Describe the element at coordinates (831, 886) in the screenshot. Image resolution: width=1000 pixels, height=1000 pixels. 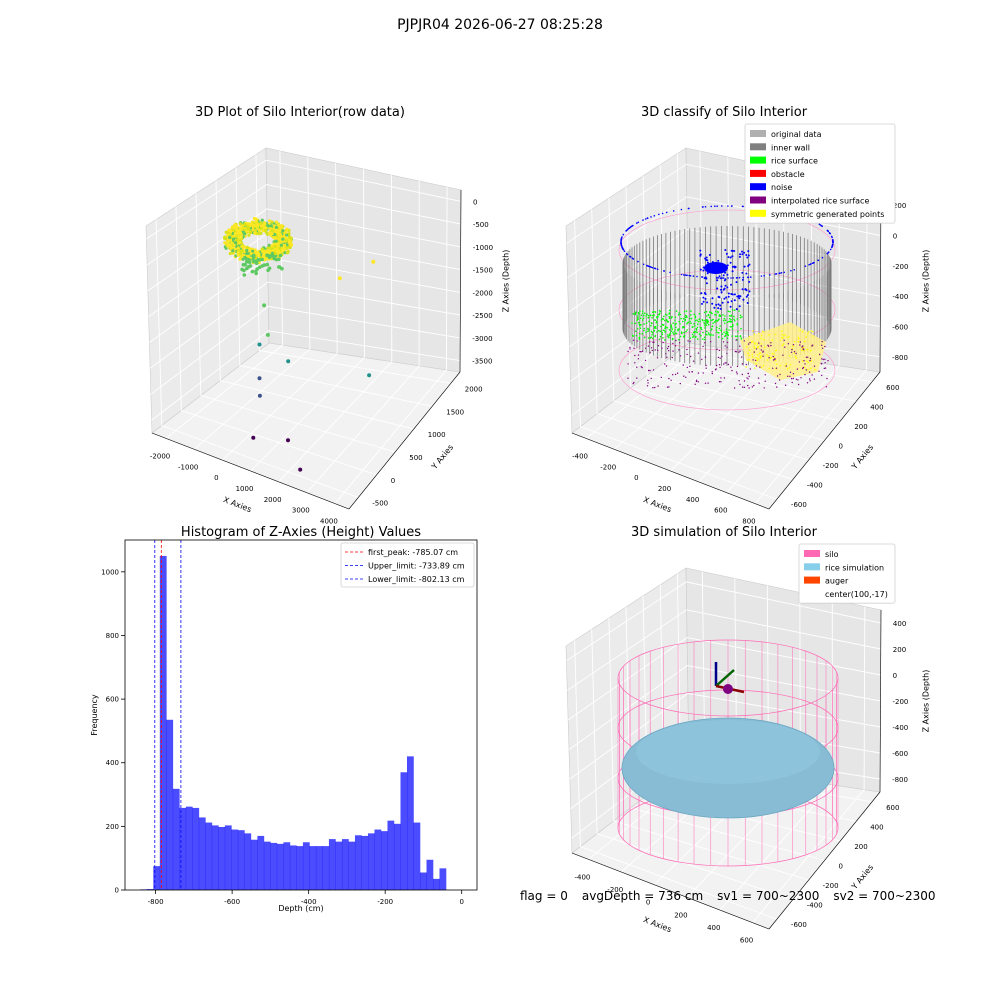
I see `y-tick-label: -200` at that location.